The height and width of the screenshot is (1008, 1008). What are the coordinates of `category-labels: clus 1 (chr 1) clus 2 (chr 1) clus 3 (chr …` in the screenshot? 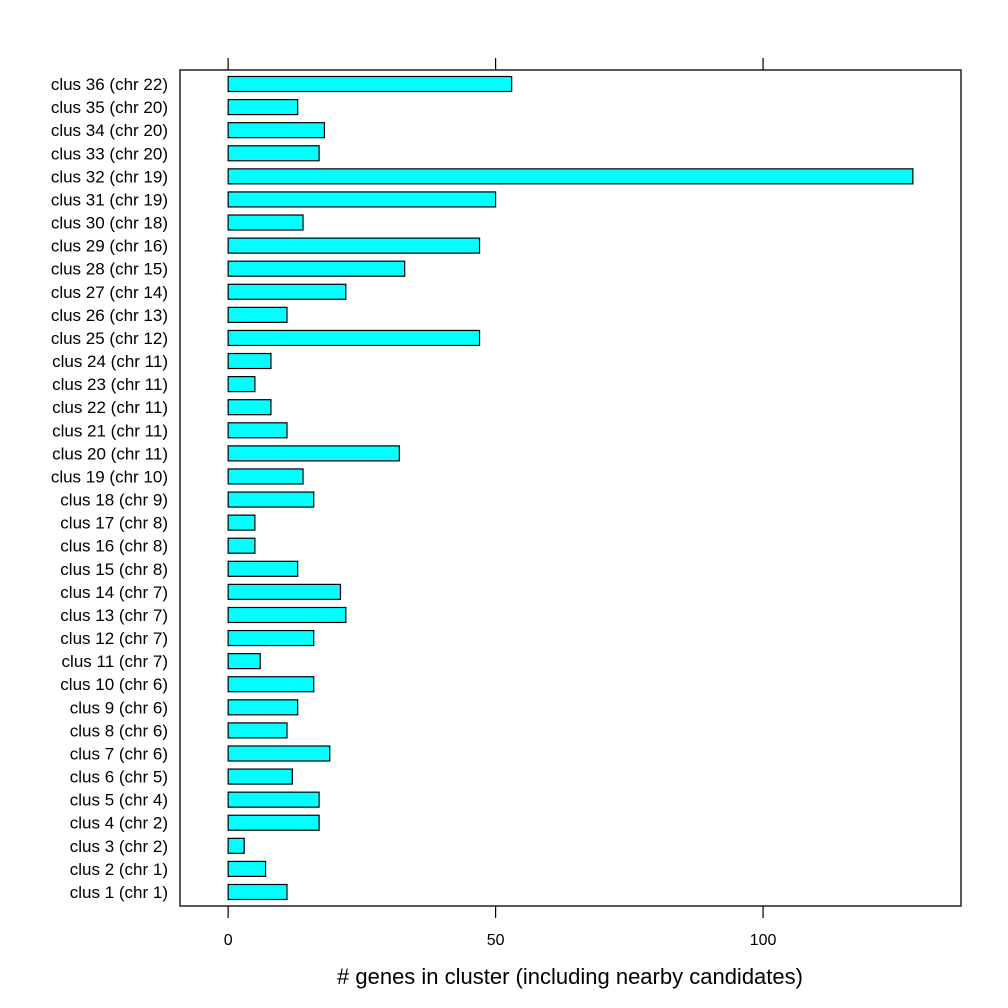 It's located at (109, 488).